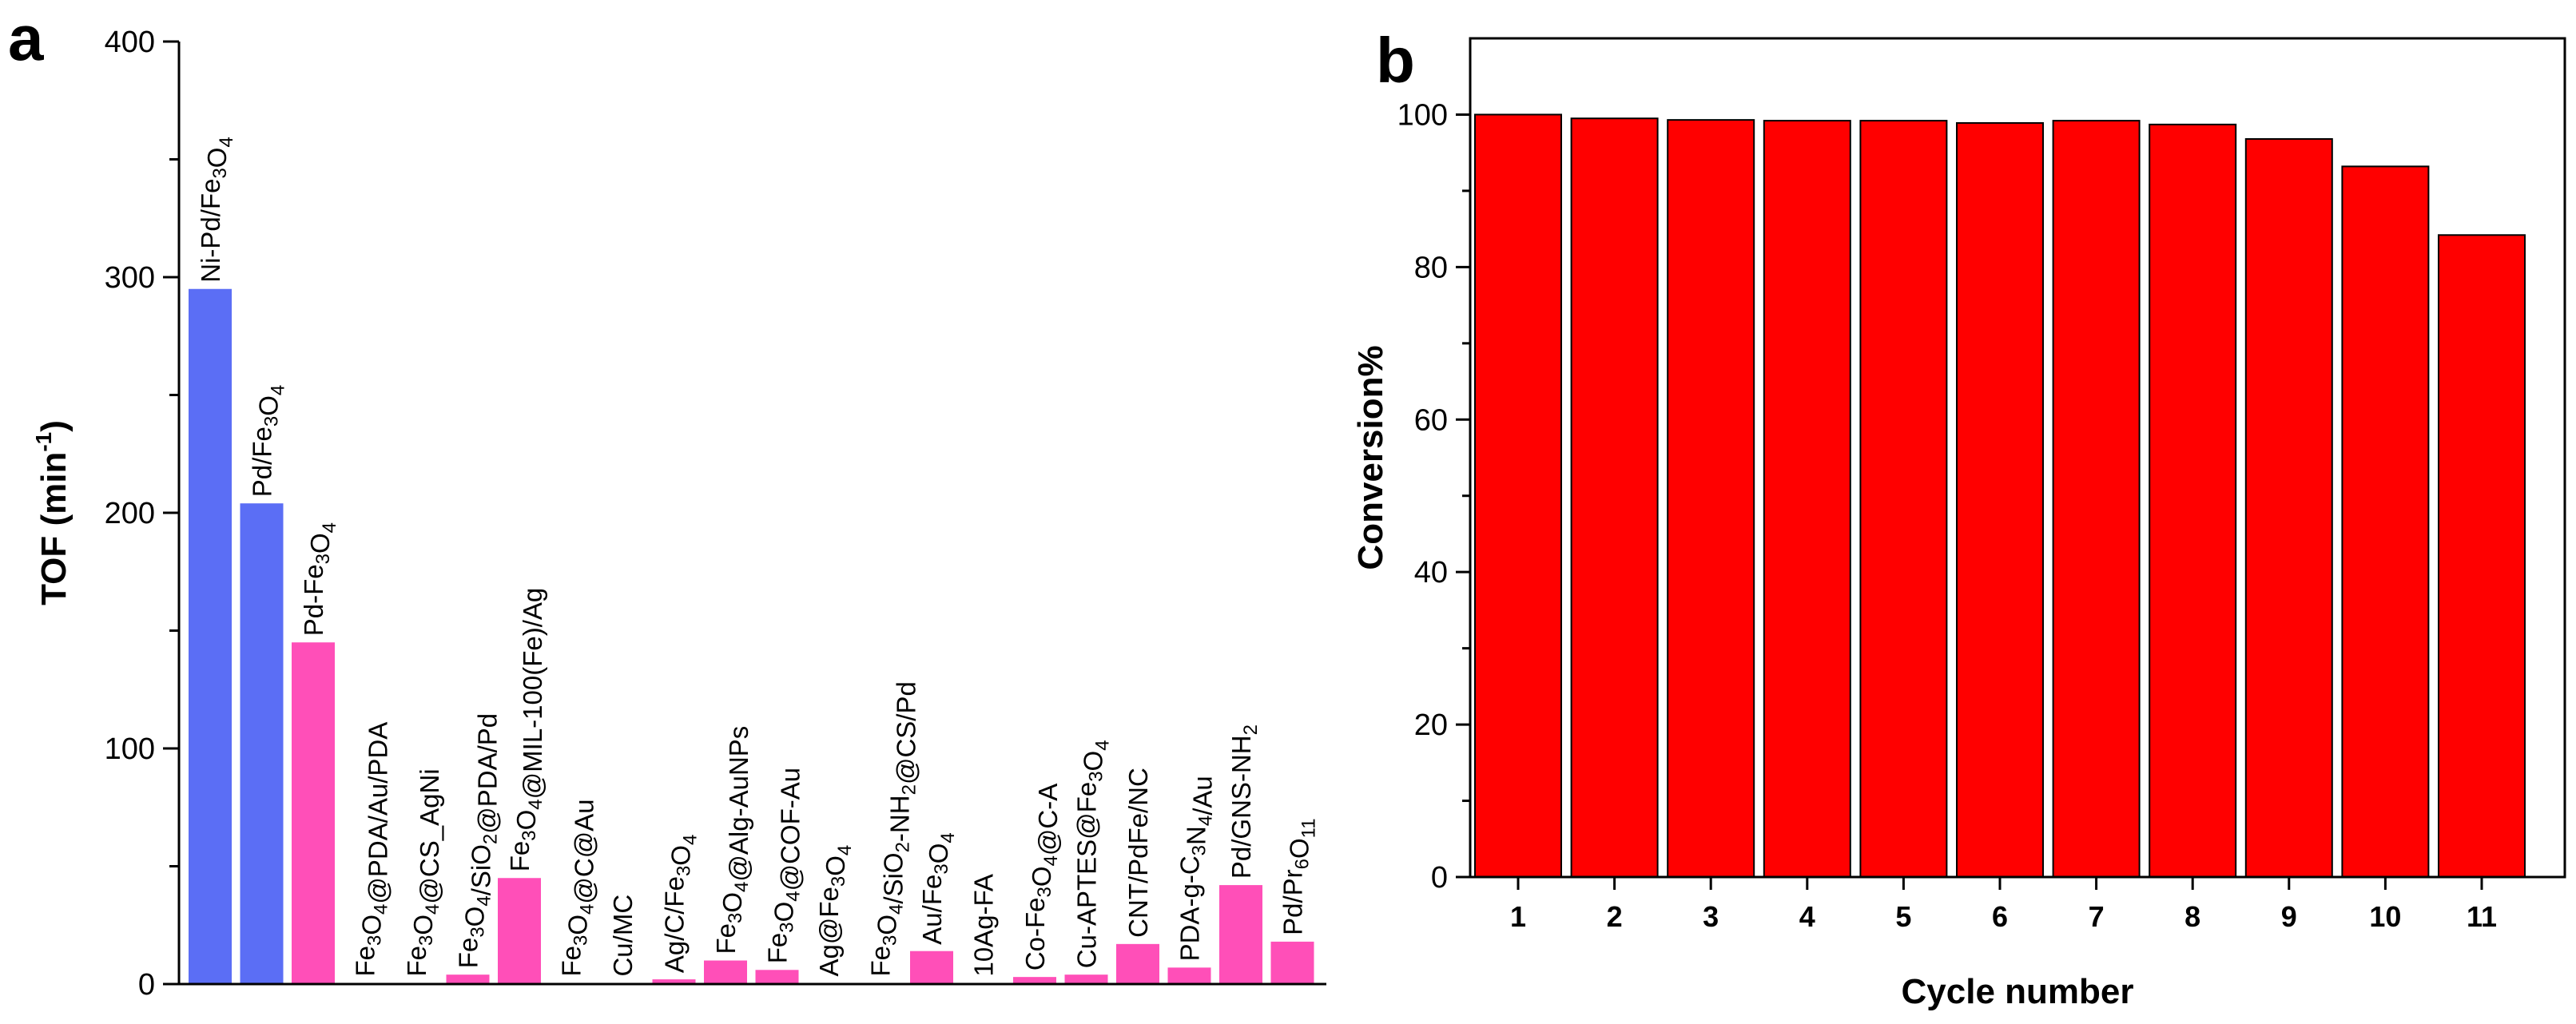 The height and width of the screenshot is (1024, 2576). Describe the element at coordinates (146, 985) in the screenshot. I see `panel-a-y-tick-label: 0` at that location.